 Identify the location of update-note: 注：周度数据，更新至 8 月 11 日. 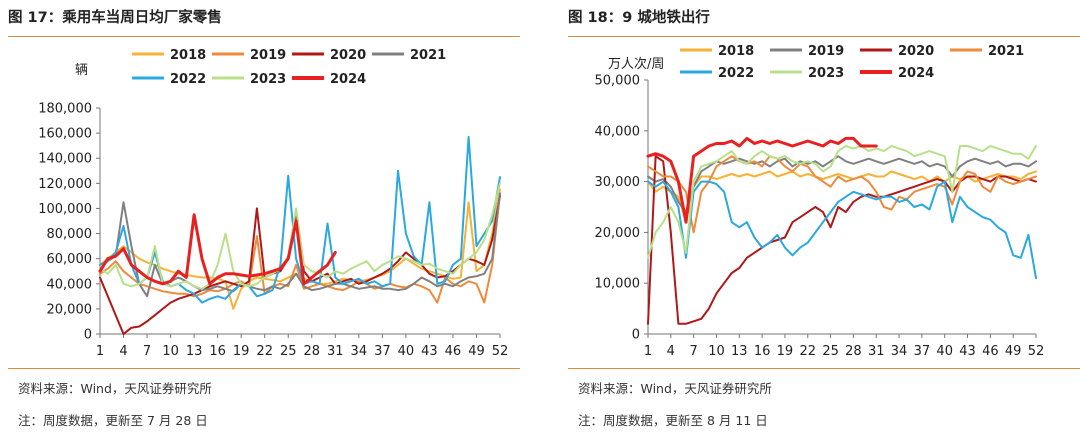
(673, 420).